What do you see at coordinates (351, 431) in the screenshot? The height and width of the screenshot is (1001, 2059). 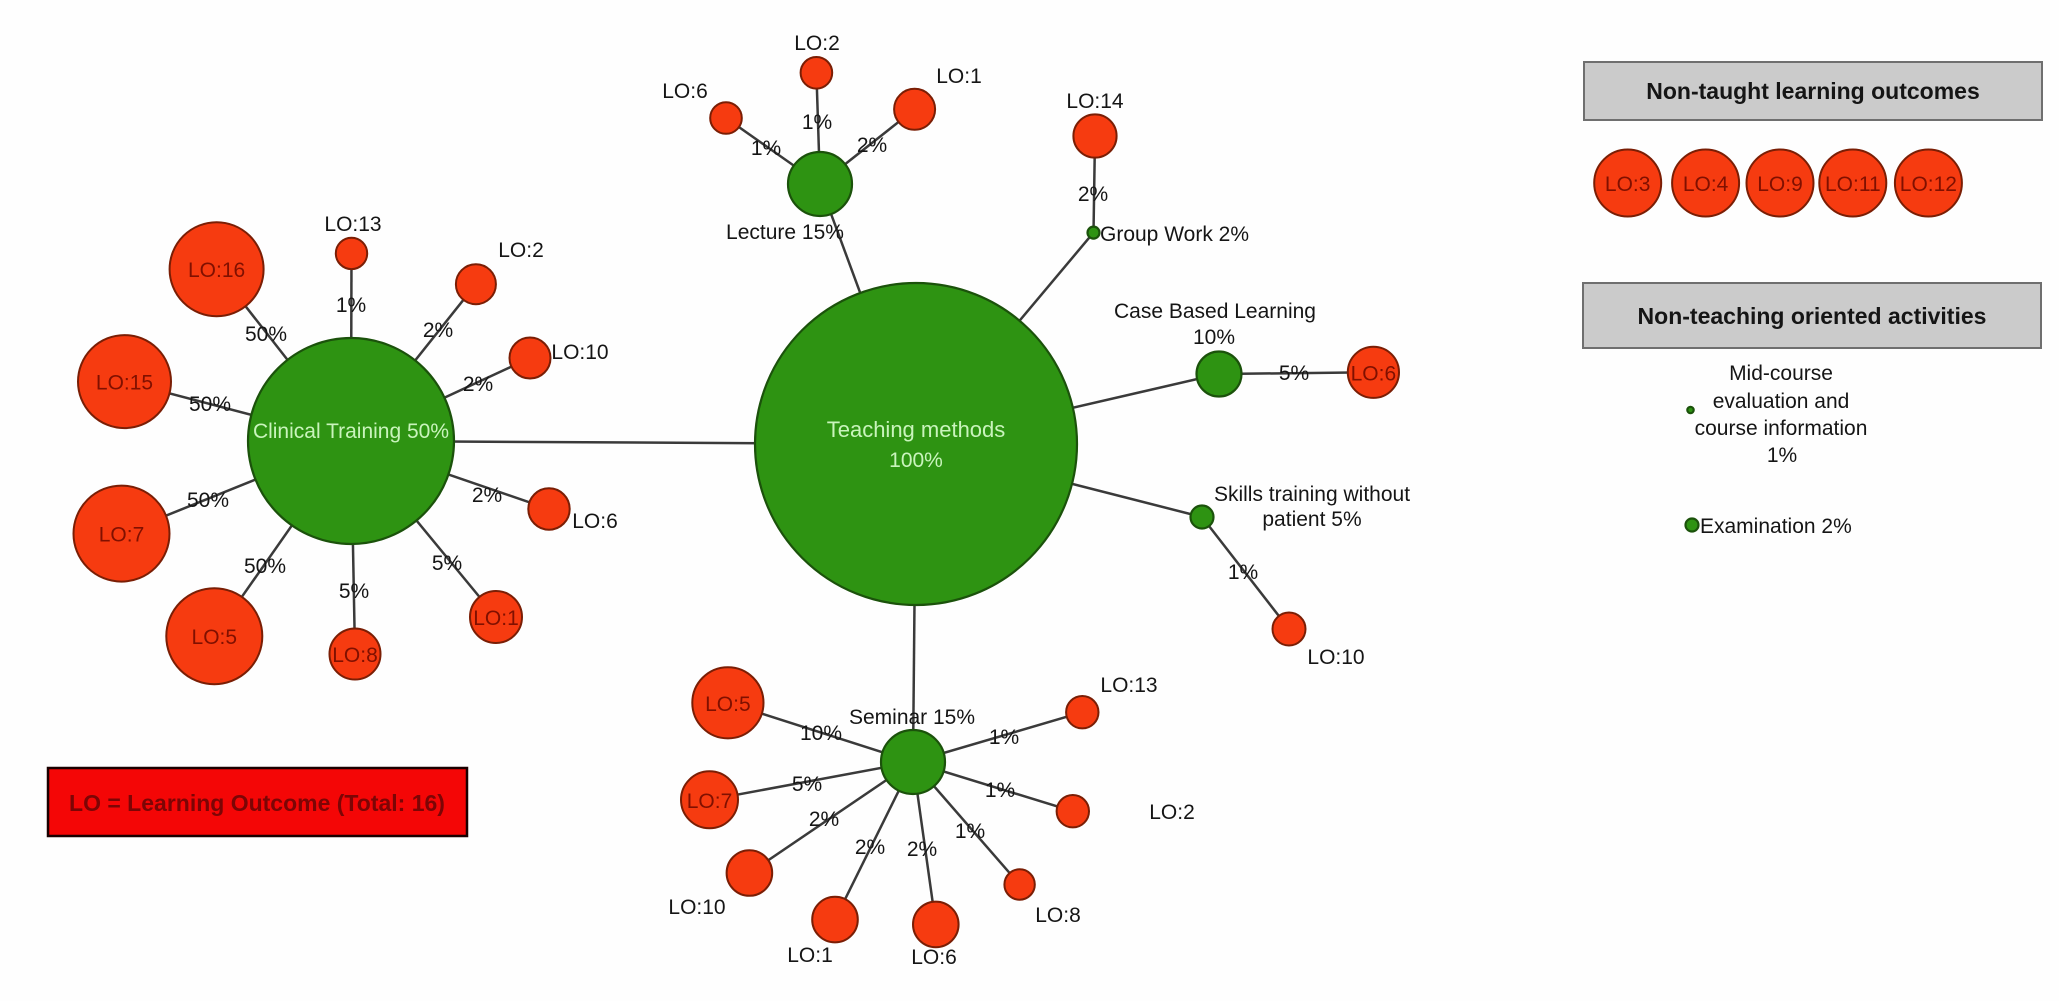 I see `svg-text: Clinical Training 50%` at bounding box center [351, 431].